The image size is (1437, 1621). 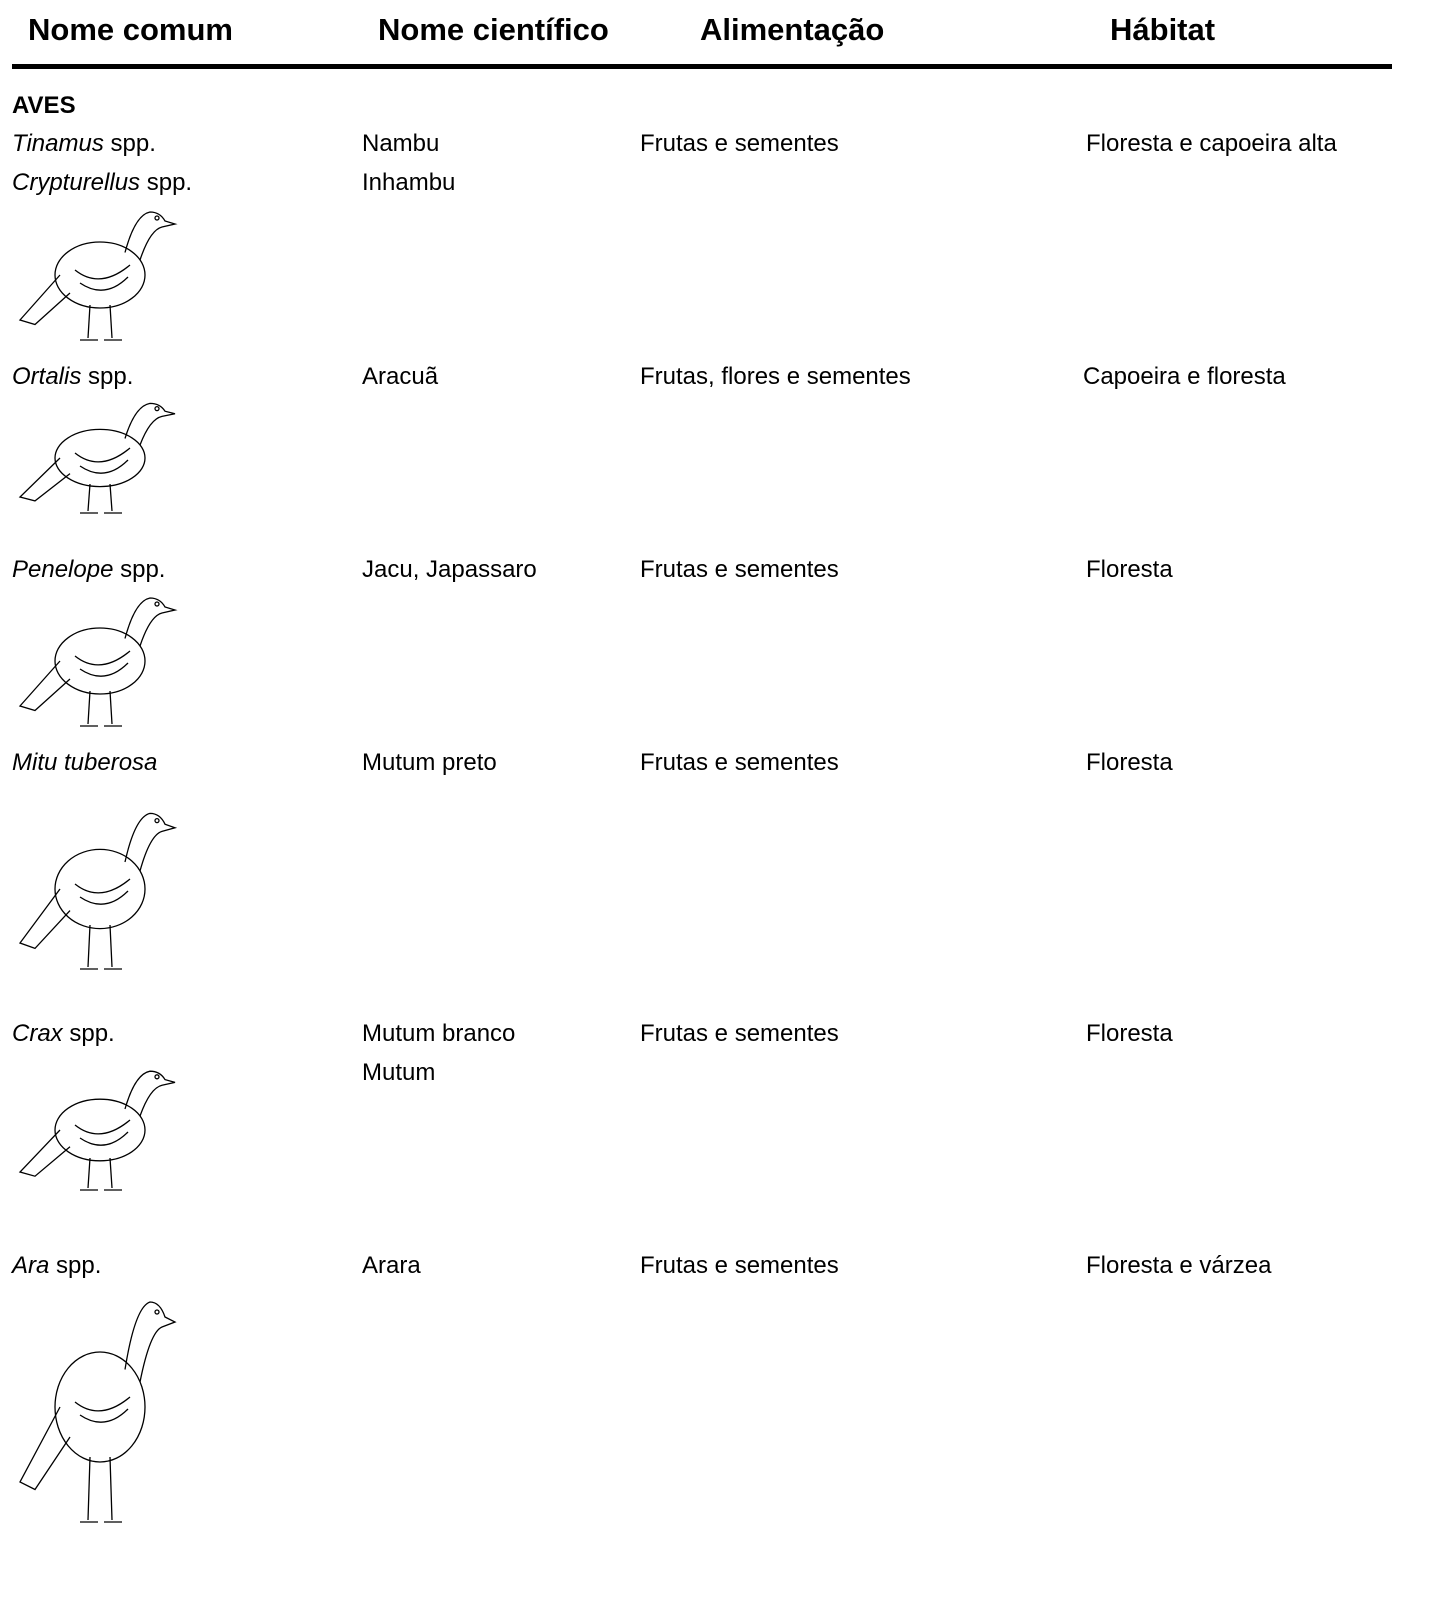 What do you see at coordinates (775, 376) in the screenshot?
I see `food: Frutas, flores e sementes` at bounding box center [775, 376].